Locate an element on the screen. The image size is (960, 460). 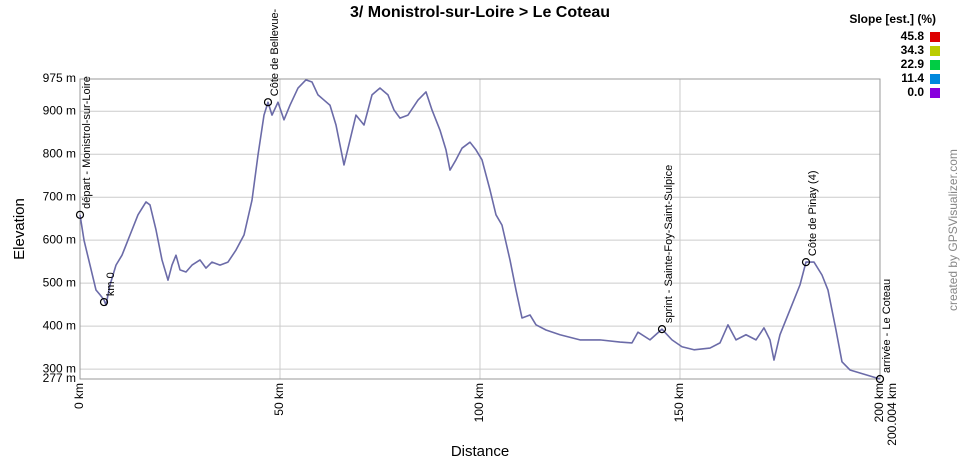
y-tick-label: 900 m is located at coordinates (59, 110).